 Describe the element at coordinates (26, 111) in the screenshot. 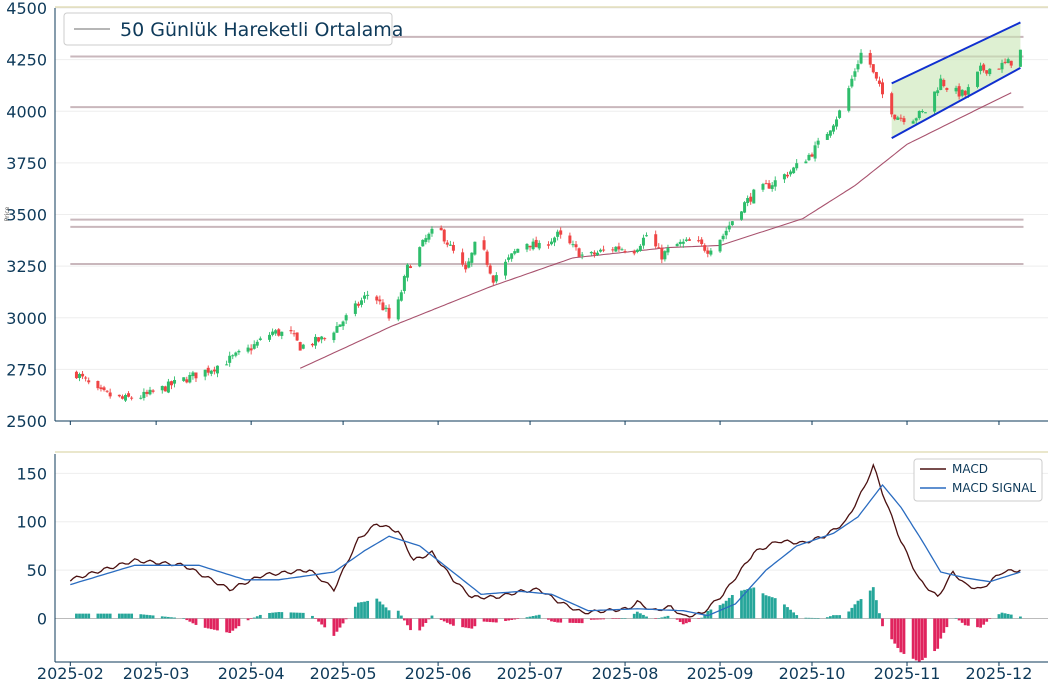

I see `price-tick-label: 4000` at that location.